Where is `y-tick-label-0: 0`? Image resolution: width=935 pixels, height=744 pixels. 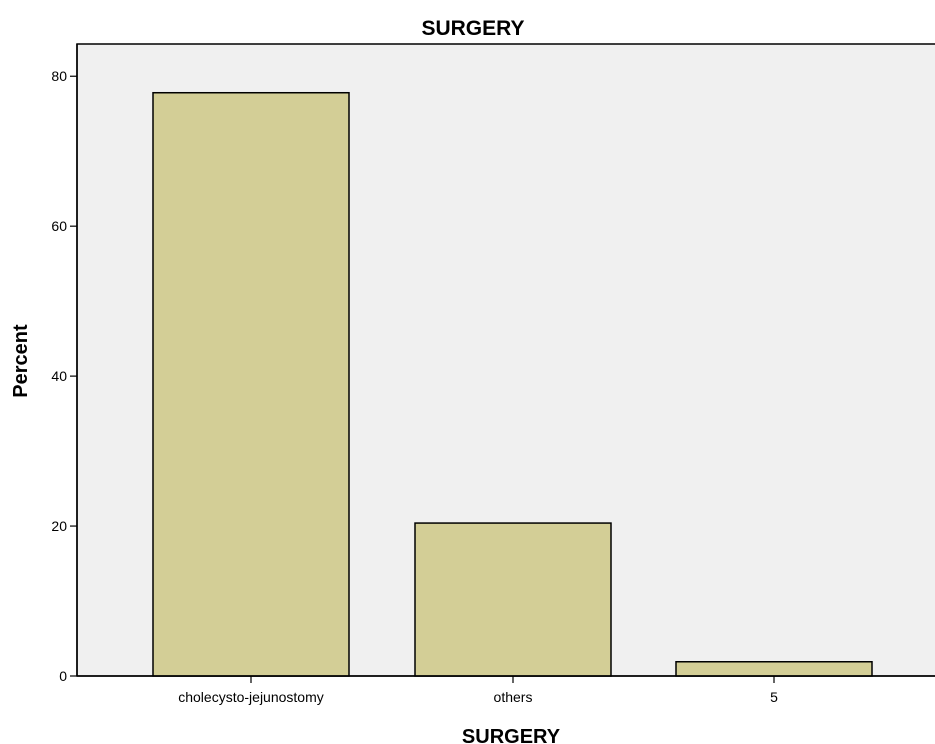 y-tick-label-0: 0 is located at coordinates (63, 676).